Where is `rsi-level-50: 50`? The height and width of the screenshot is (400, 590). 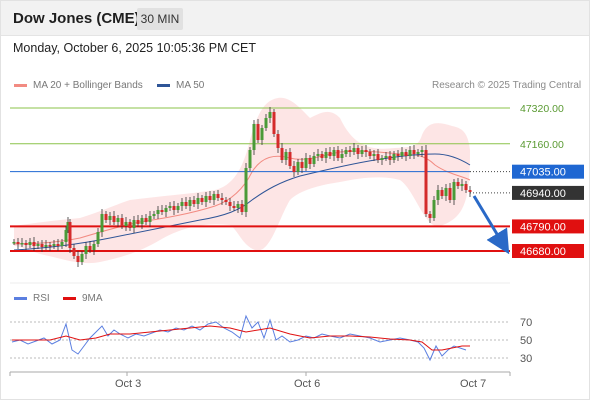 rsi-level-50: 50 is located at coordinates (526, 341).